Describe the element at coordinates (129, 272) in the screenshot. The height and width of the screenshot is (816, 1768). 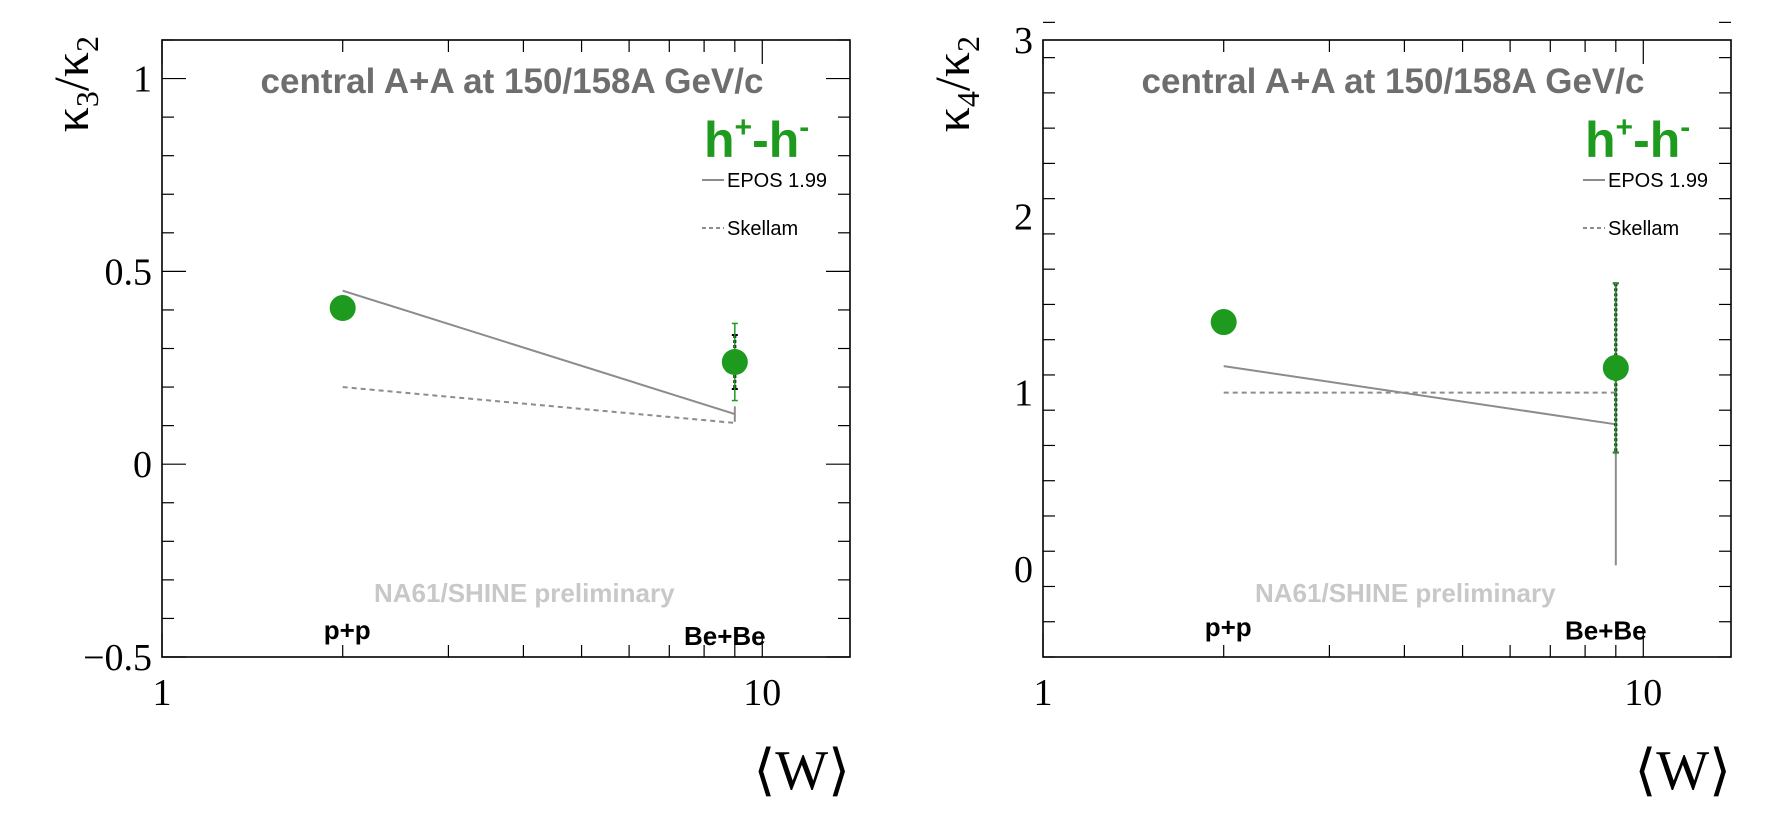
I see `y-tick-label: 0.5` at that location.